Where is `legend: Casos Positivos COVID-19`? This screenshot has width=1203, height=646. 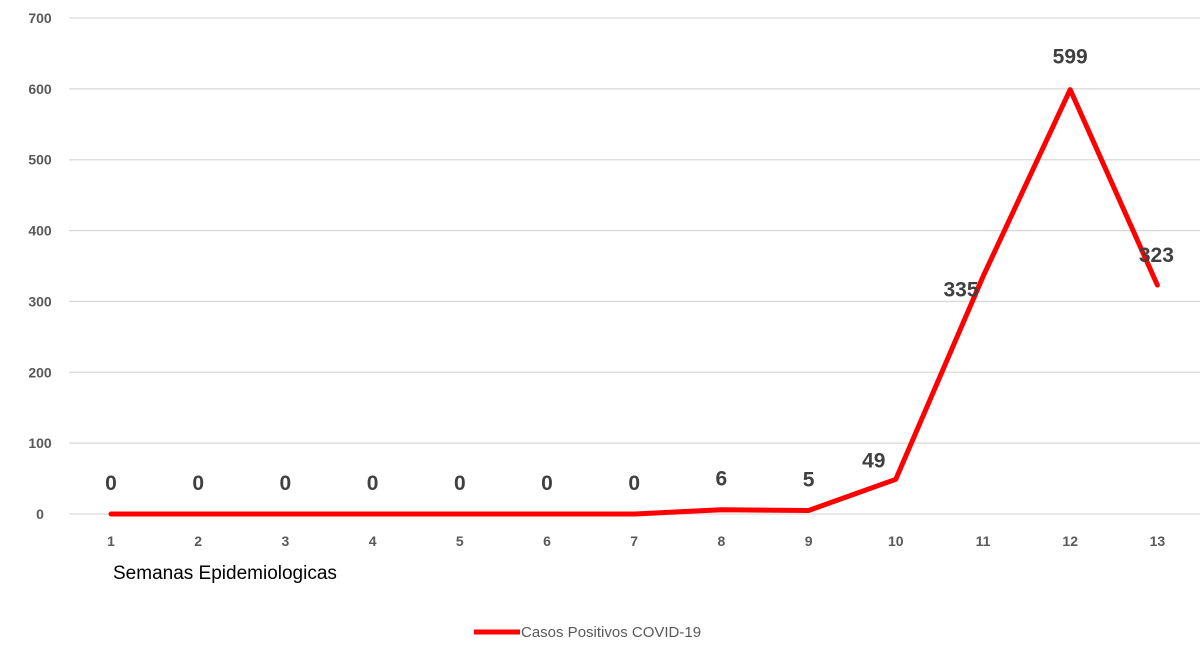 legend: Casos Positivos COVID-19 is located at coordinates (587, 632).